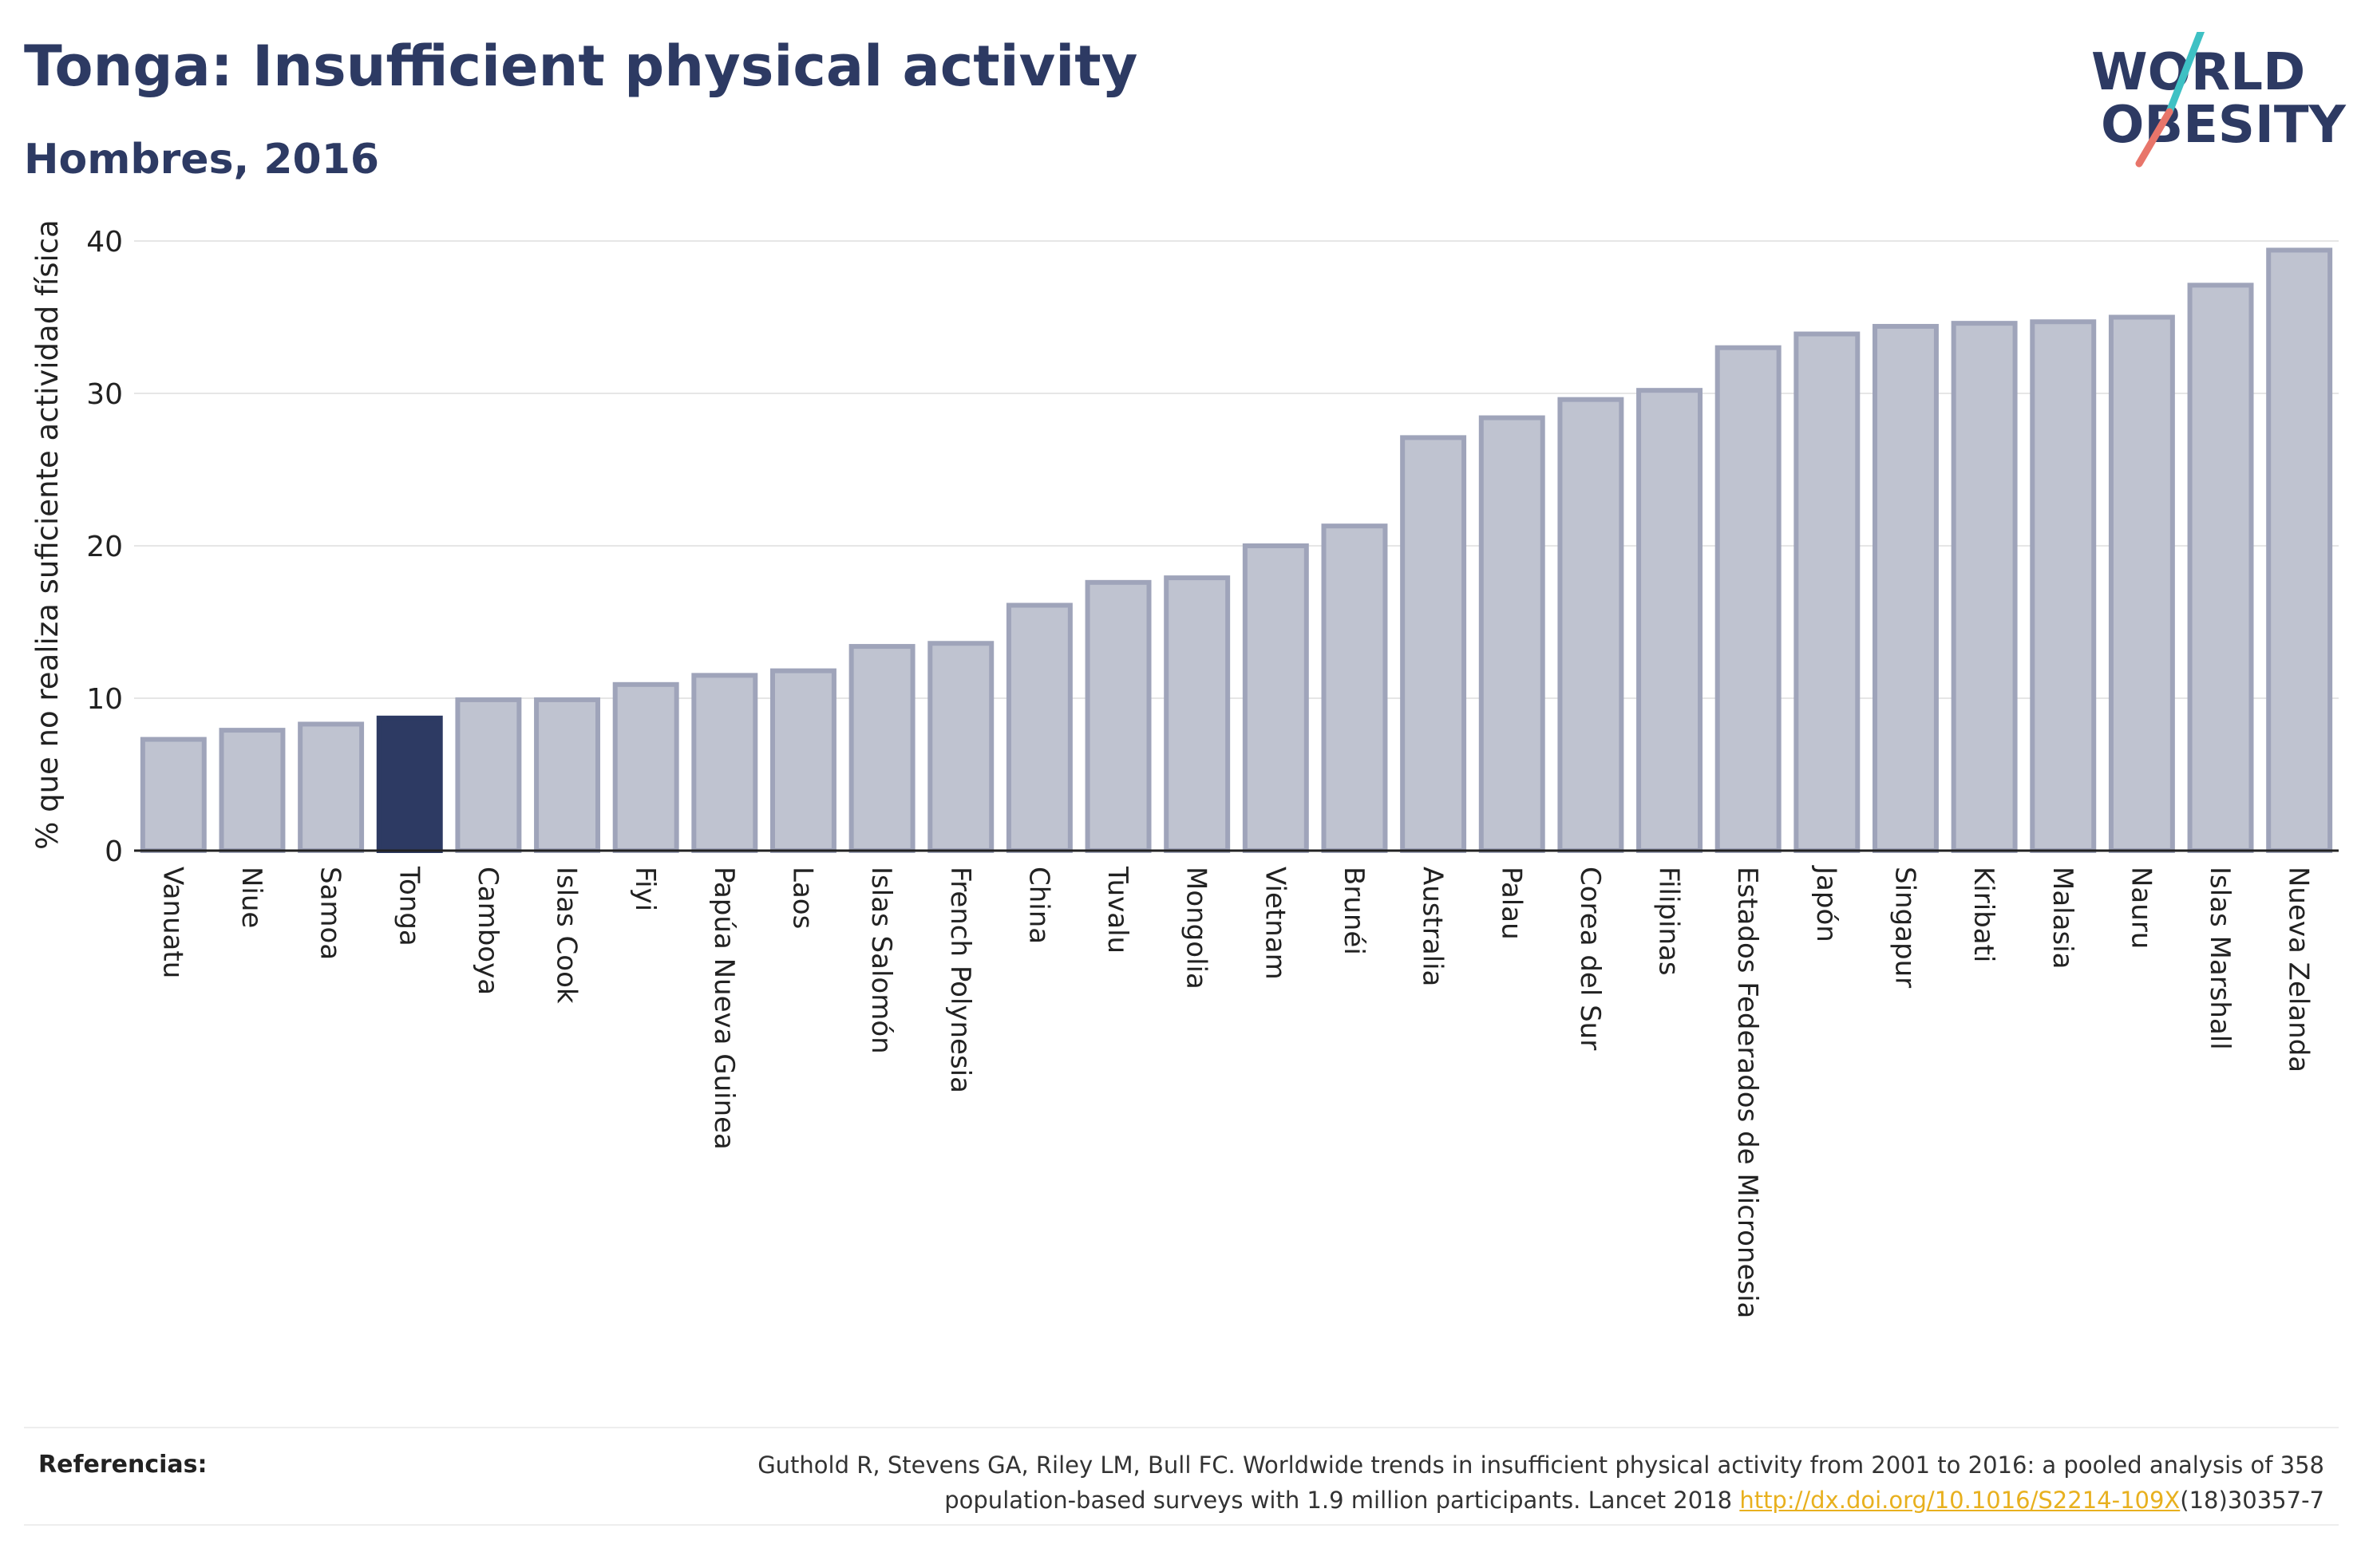 The width and height of the screenshot is (2361, 1568). I want to click on bar-australia, so click(1433, 644).